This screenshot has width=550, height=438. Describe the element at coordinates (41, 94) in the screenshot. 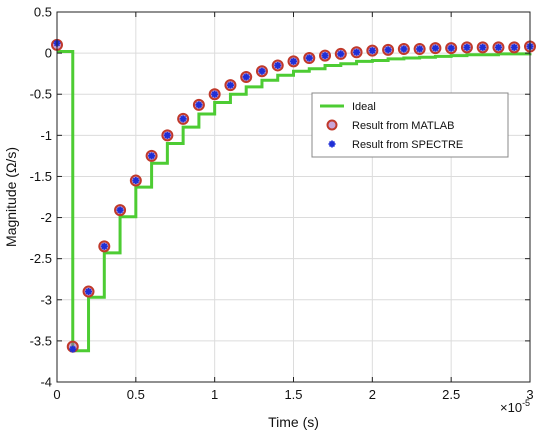

I see `y-tick-label: -0.5` at that location.